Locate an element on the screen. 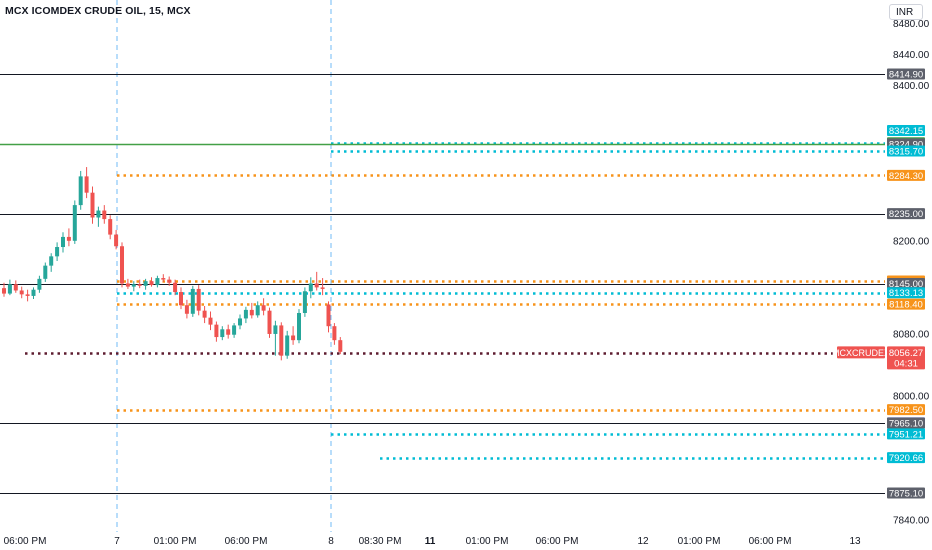 The width and height of the screenshot is (932, 550). time-tick-label: 8 is located at coordinates (331, 541).